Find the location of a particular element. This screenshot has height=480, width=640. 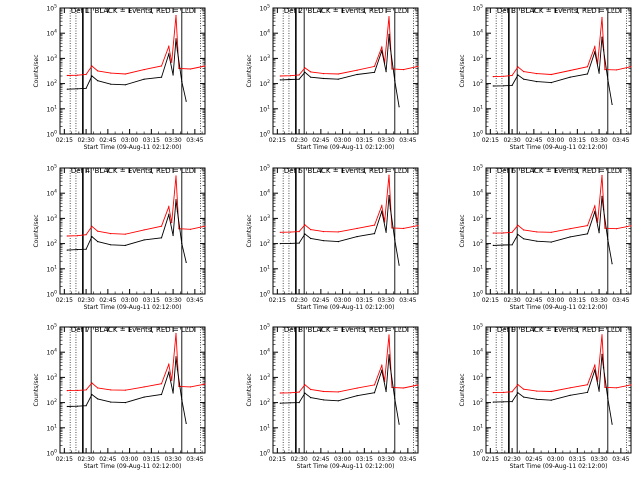

x-tick-label: 02:15 is located at coordinates (277, 459).